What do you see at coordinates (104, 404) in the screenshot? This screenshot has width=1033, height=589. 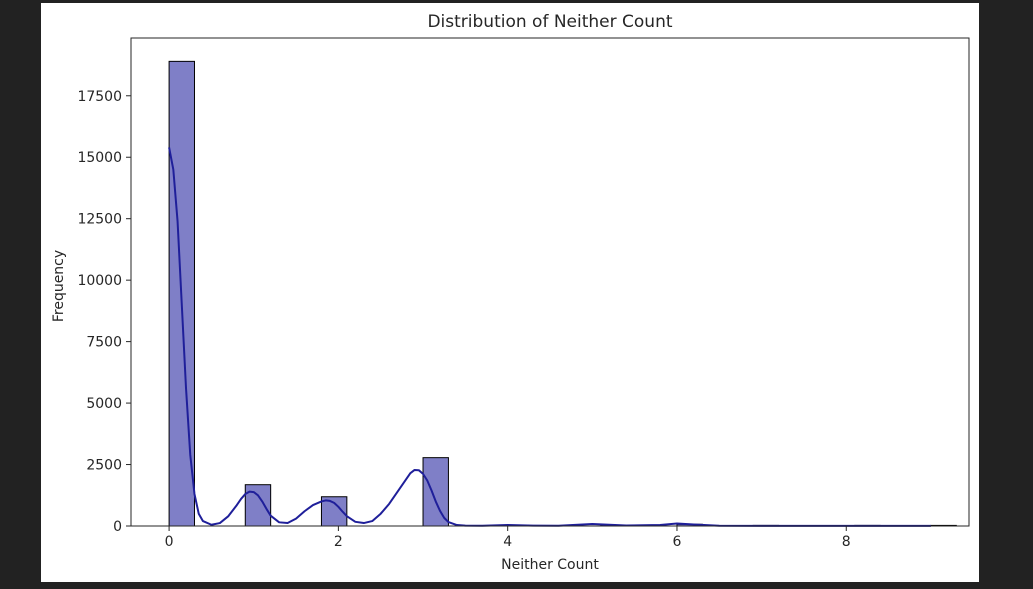 I see `y-tick-label: 5000` at bounding box center [104, 404].